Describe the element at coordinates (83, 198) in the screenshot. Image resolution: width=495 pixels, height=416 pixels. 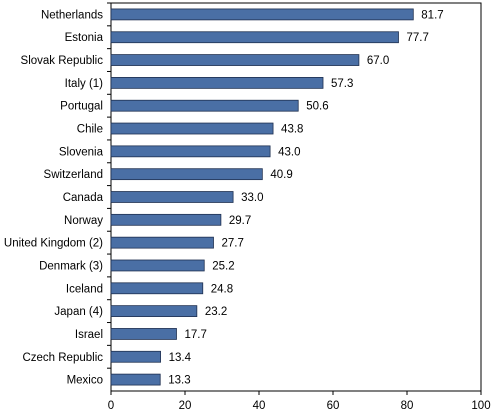
I see `category-label: Canada` at that location.